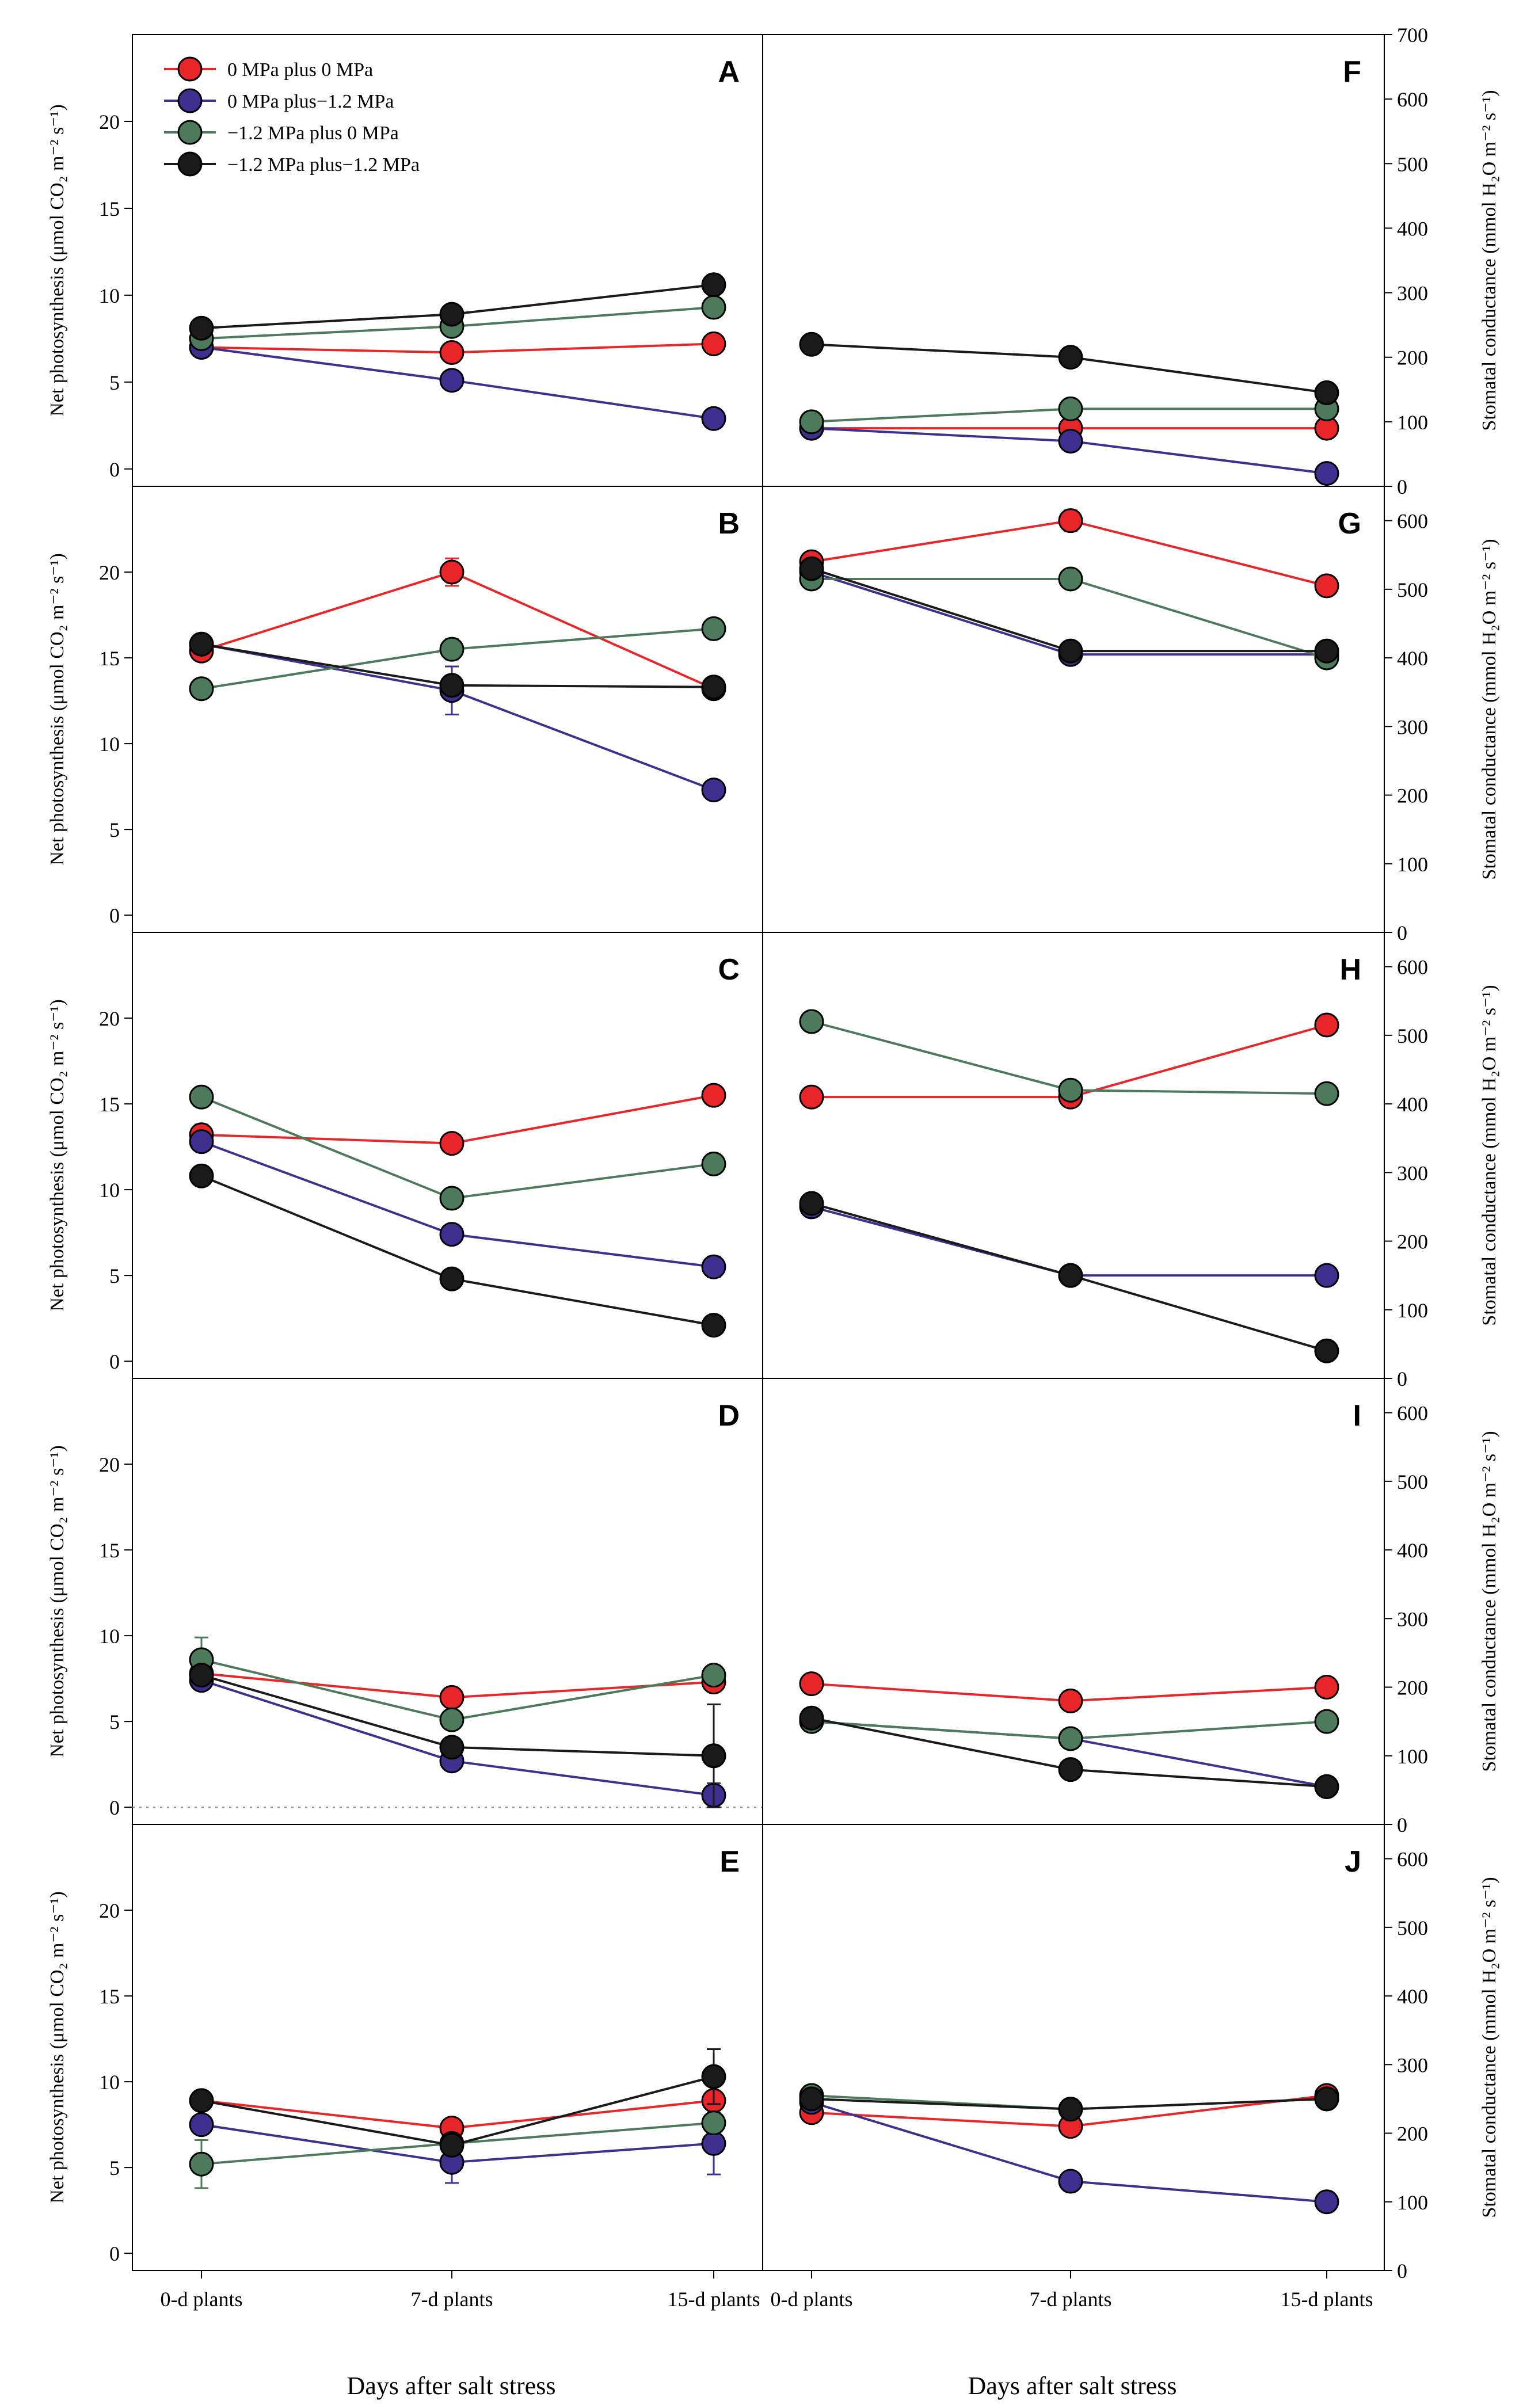 The image size is (1523, 2408). I want to click on legend-label: 0 MPa plus 0 MPa, so click(300, 70).